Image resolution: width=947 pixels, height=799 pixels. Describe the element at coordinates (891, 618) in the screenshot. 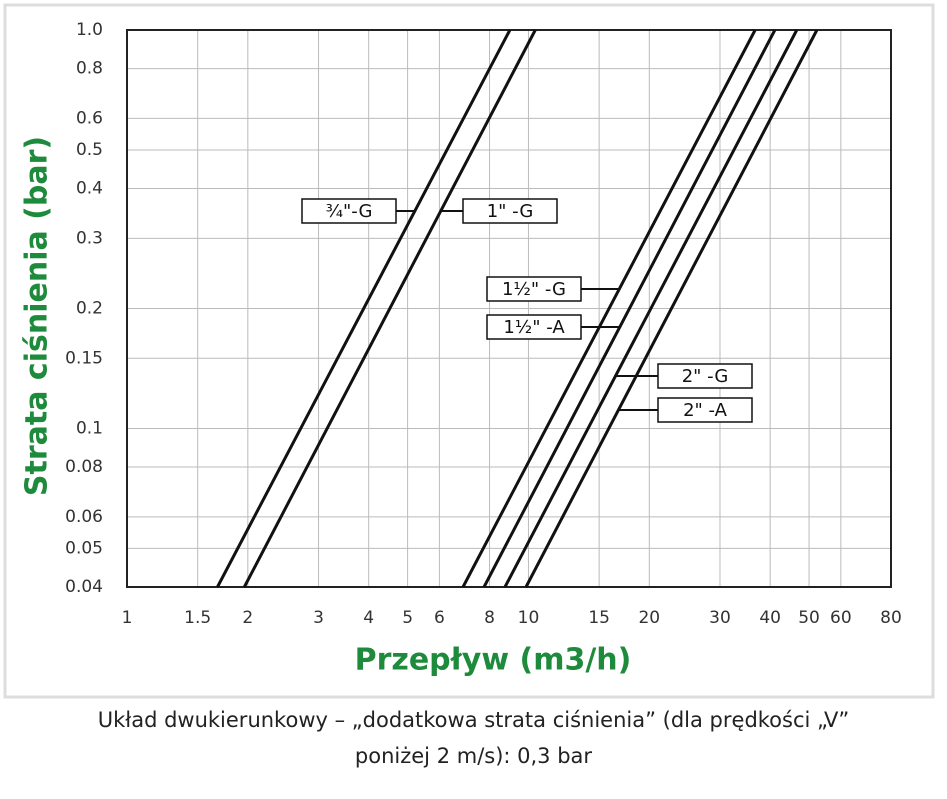

I see `x-tick-label: 80` at that location.